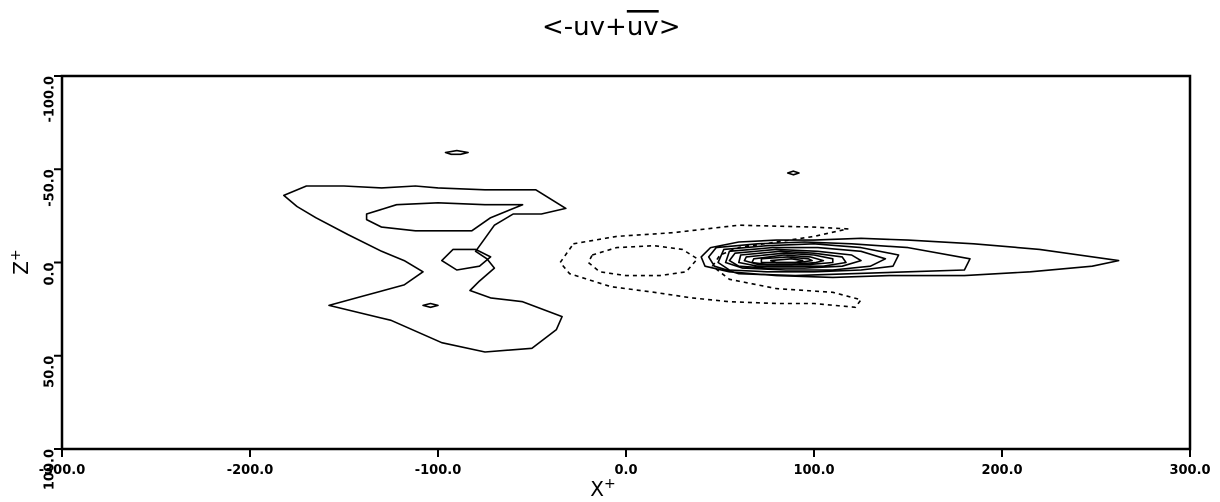 The image size is (1220, 502). I want to click on x-tick-label: 200.0, so click(1001, 470).